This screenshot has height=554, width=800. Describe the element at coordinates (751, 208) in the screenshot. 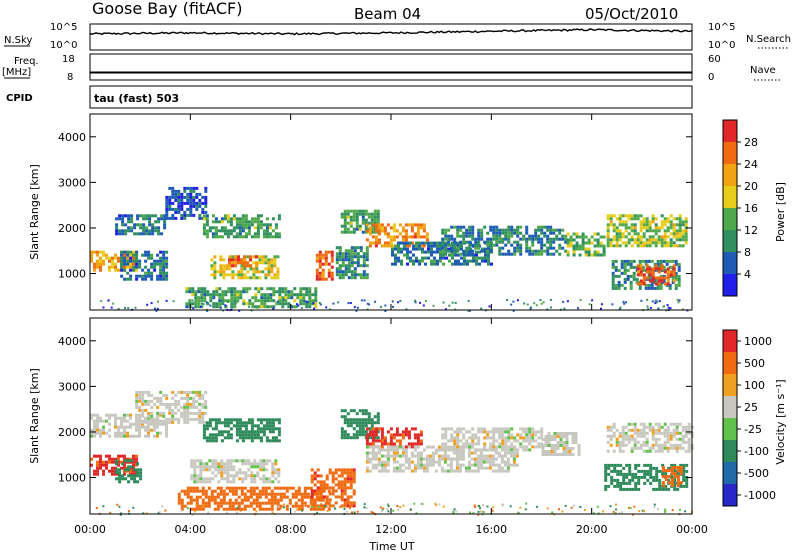

I see `colorbar-tick-label: 16` at that location.